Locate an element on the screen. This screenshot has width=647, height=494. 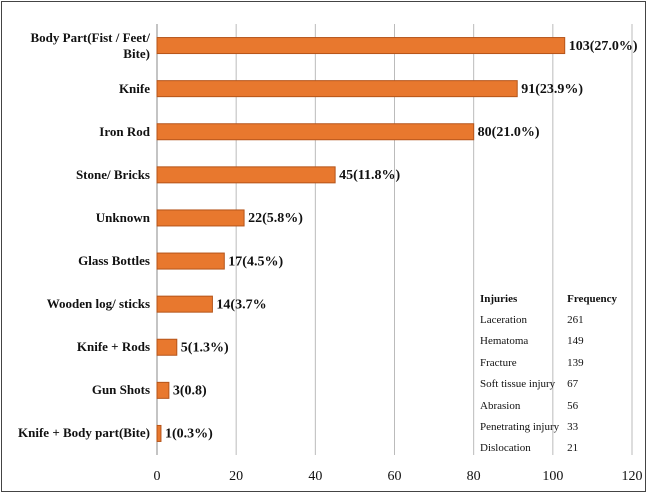
category-label: Wooden log/ sticks is located at coordinates (98, 304).